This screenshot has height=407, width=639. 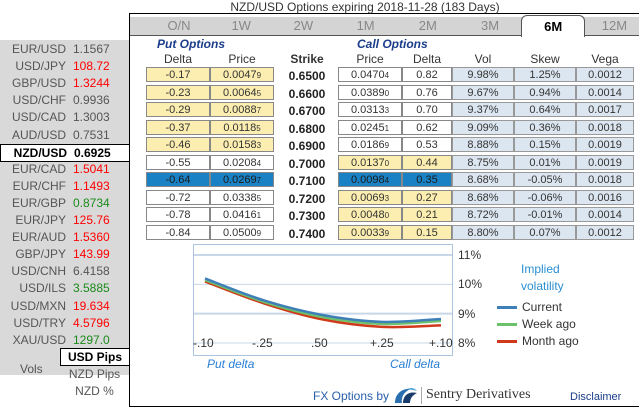 What do you see at coordinates (178, 232) in the screenshot?
I see `put-delta-cell: -0.84` at bounding box center [178, 232].